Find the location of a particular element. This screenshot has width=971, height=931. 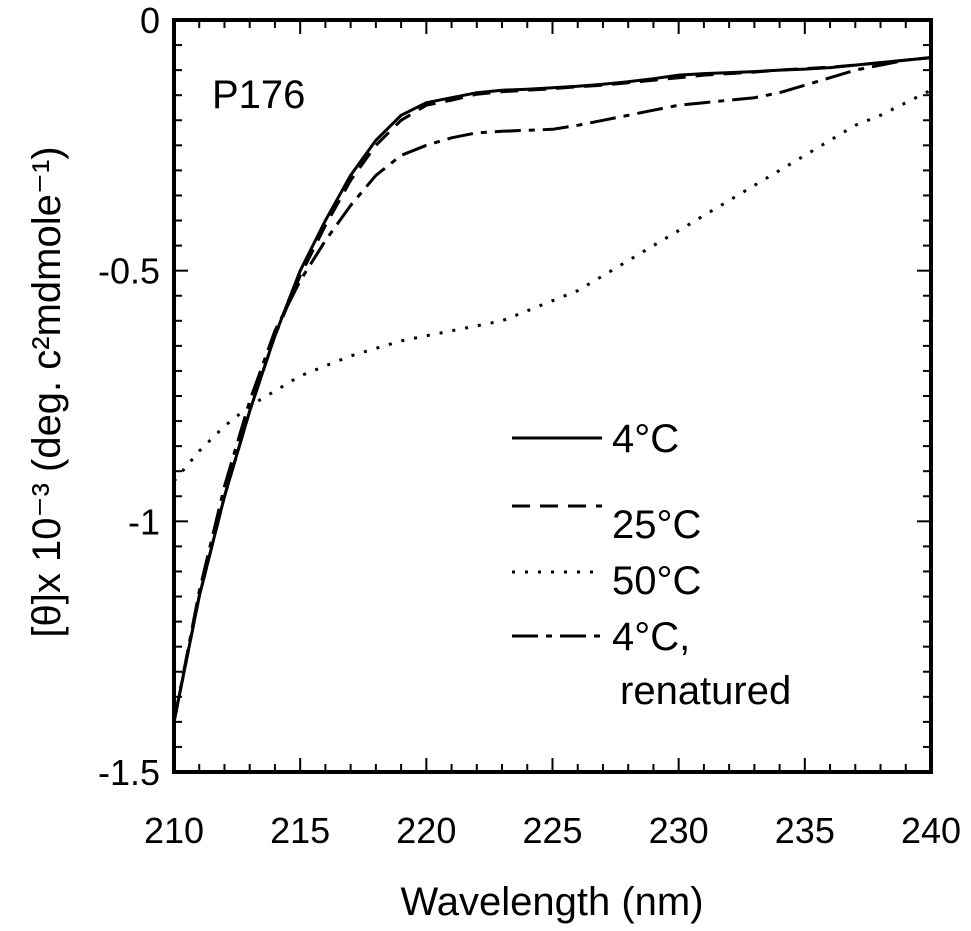

legend-label-4c: 4°C is located at coordinates (645, 439).